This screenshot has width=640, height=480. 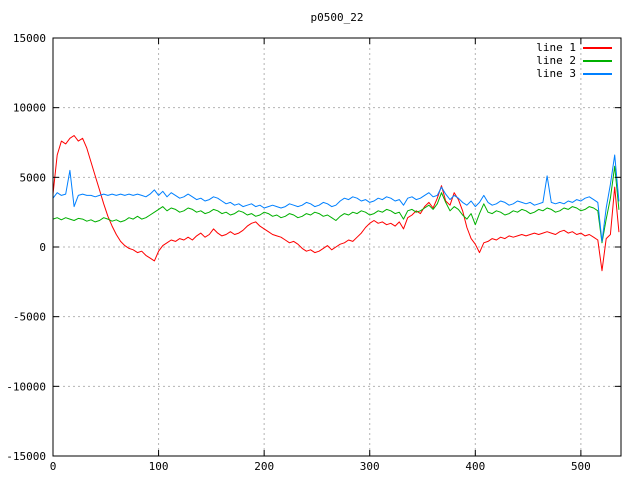 What do you see at coordinates (159, 466) in the screenshot?
I see `x-tick-label: 100` at bounding box center [159, 466].